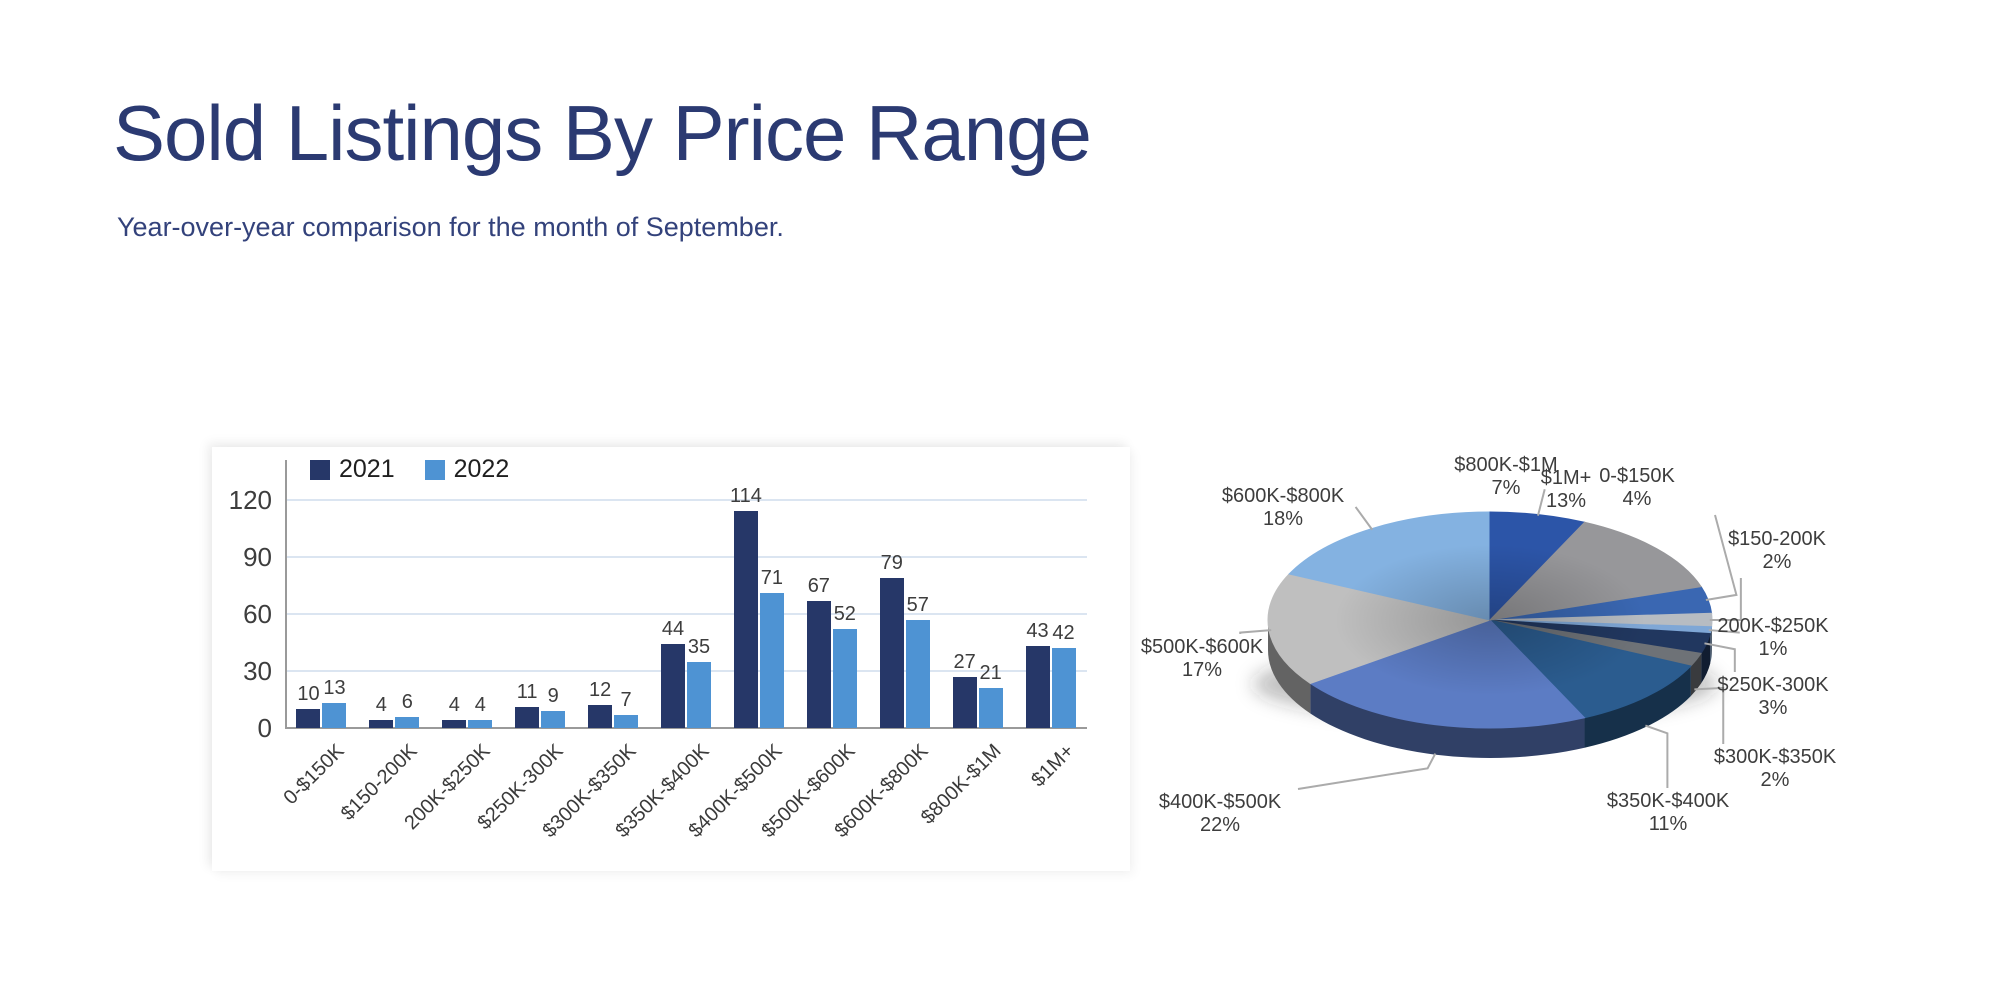 The width and height of the screenshot is (2000, 1000). What do you see at coordinates (334, 715) in the screenshot?
I see `bar-2022-0-$150K` at bounding box center [334, 715].